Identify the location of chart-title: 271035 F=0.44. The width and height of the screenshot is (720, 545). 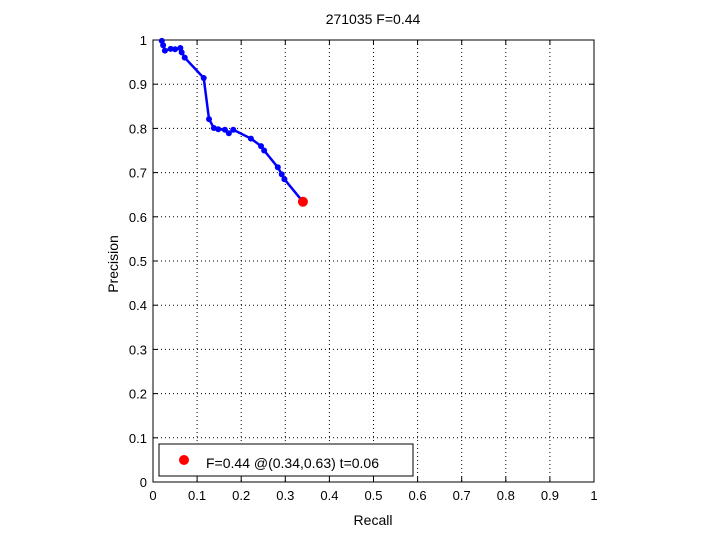
(373, 19).